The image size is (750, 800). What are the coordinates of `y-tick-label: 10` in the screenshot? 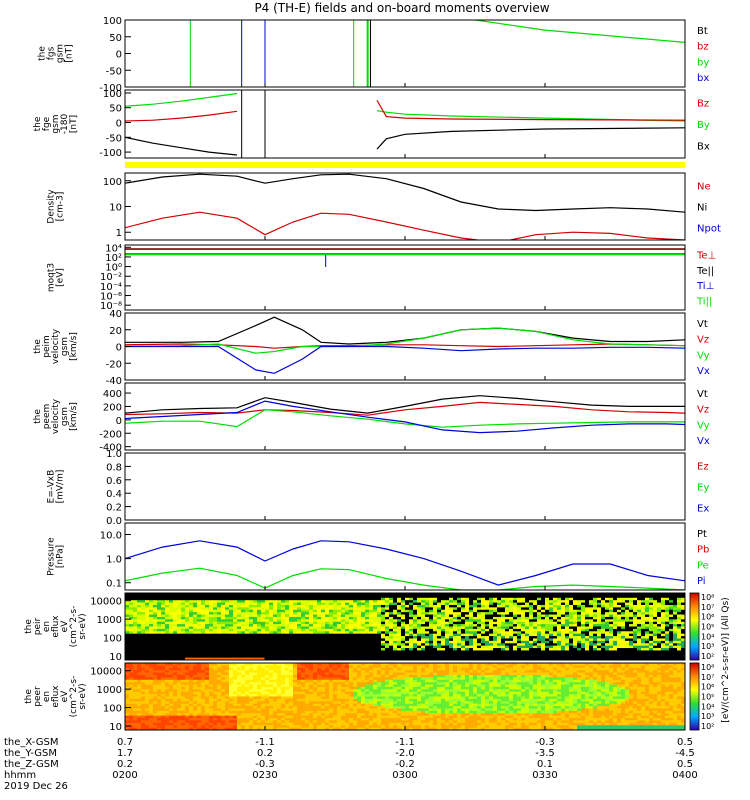 It's located at (115, 208).